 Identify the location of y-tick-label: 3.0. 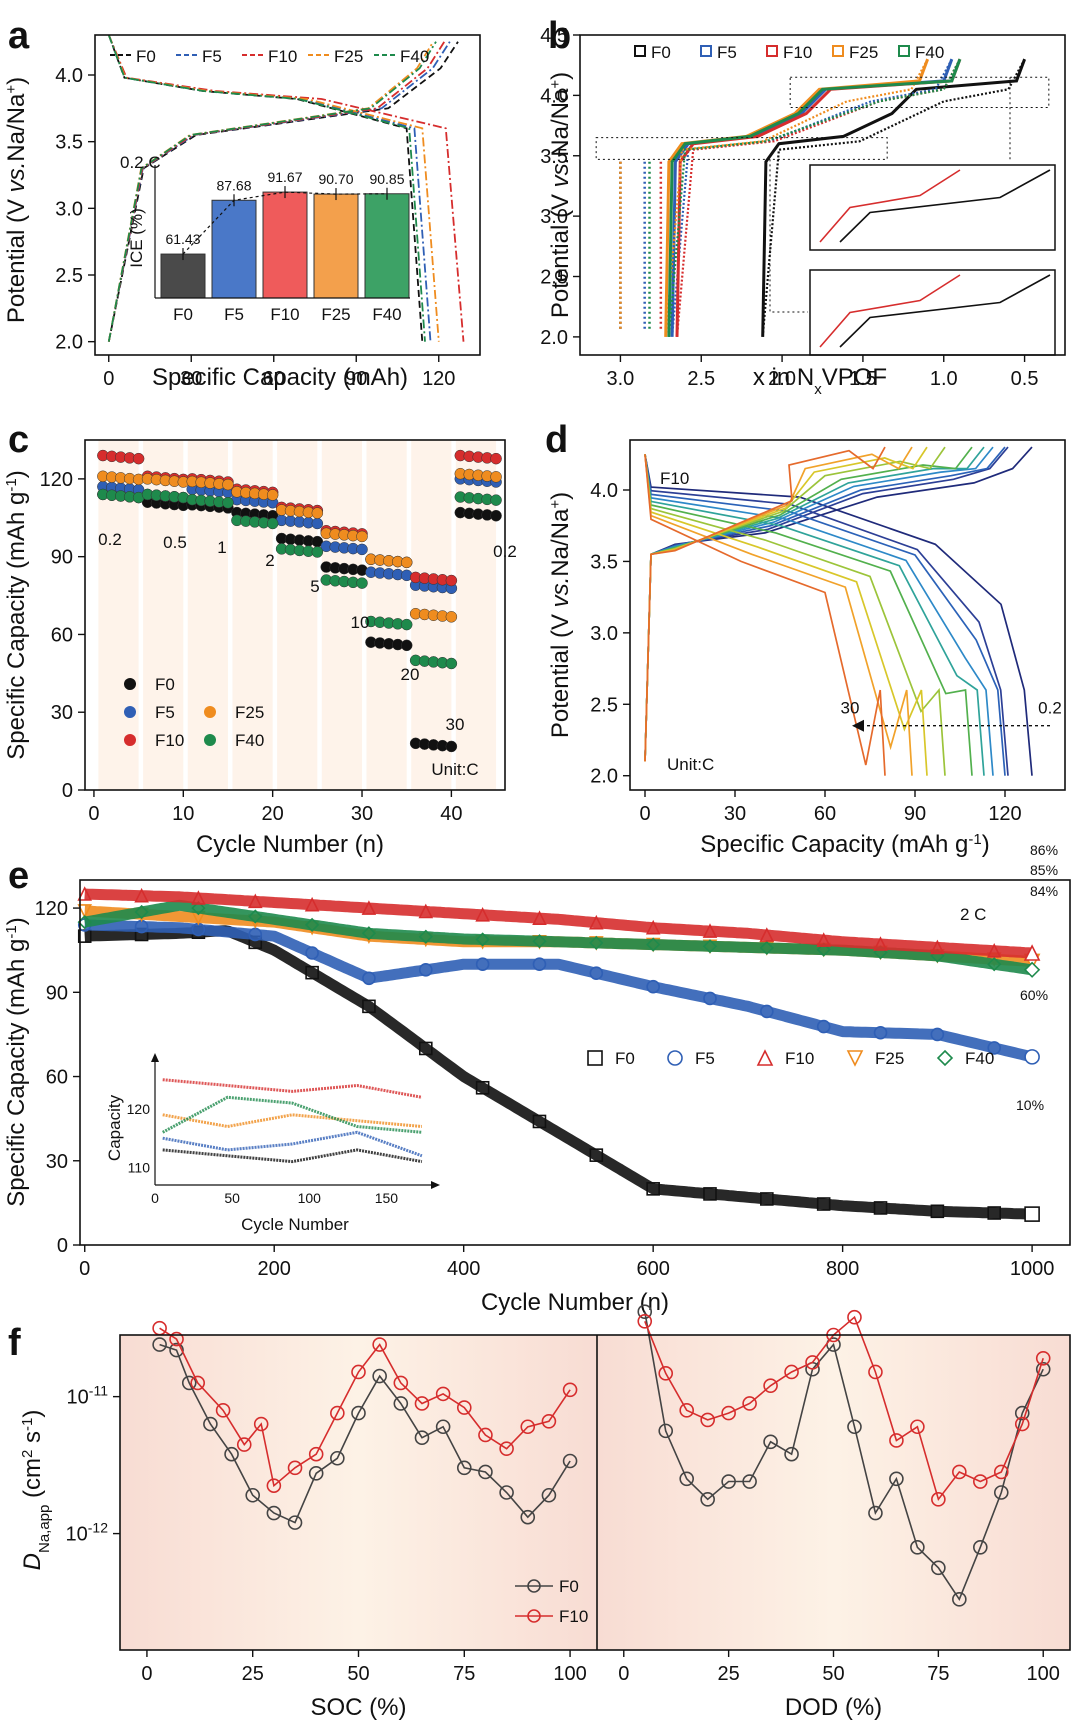
(604, 634).